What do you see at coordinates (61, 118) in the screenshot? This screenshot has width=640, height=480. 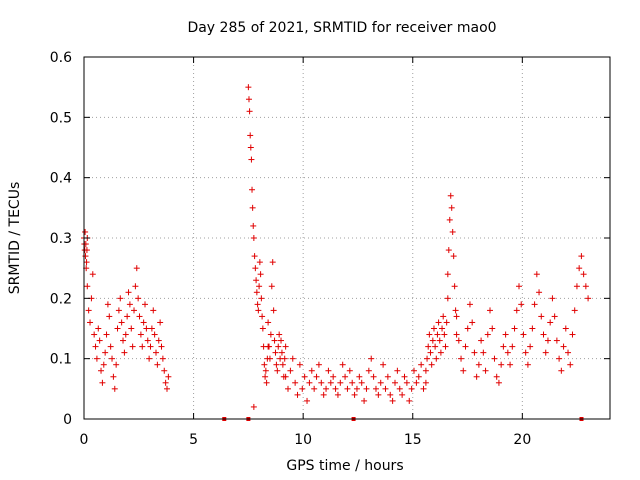 I see `y-tick-label: 0.5` at bounding box center [61, 118].